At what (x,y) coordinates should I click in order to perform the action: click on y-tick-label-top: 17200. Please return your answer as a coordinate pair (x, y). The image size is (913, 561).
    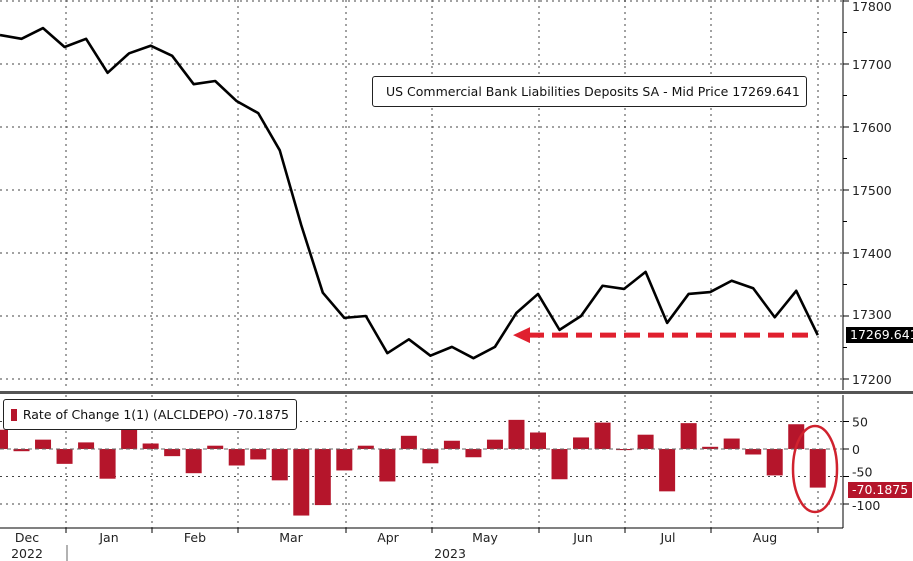
    Looking at the image, I should click on (872, 379).